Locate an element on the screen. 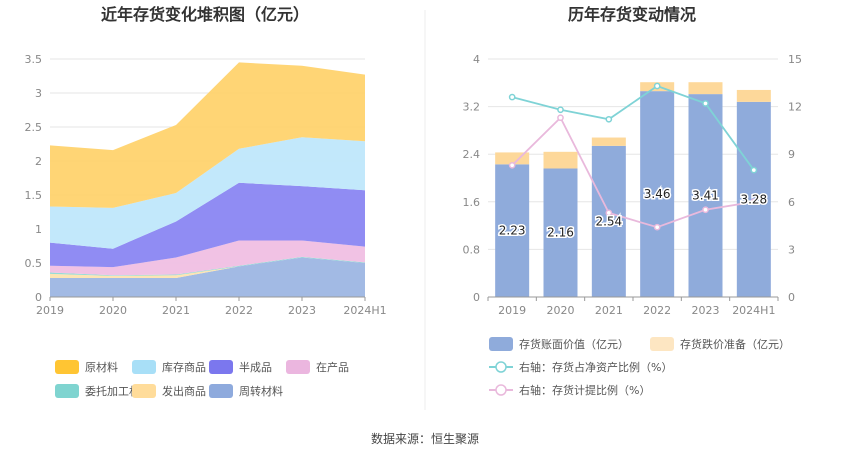 Image resolution: width=850 pixels, height=463 pixels. left-x-tick-label: 2019 is located at coordinates (50, 310).